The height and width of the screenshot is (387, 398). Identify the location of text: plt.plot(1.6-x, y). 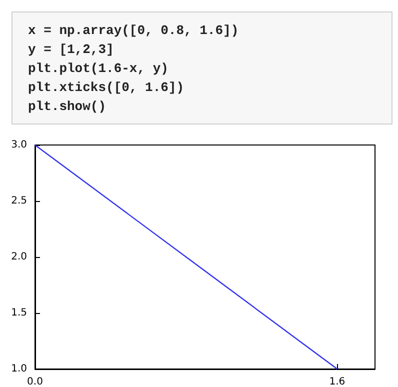
(98, 68).